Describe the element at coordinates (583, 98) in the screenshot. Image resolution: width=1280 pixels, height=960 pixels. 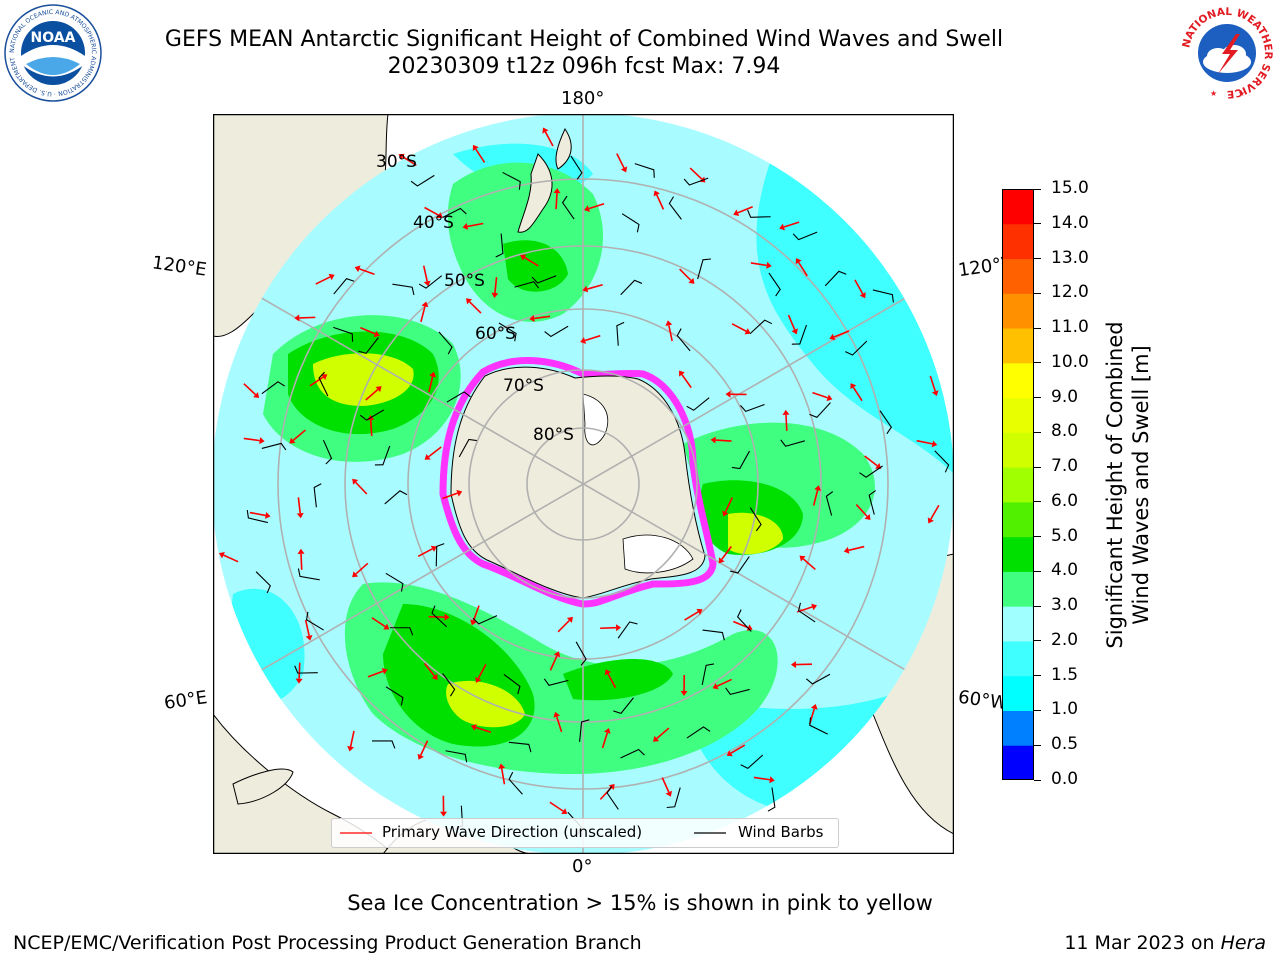
I see `lon-label-180: 180°` at that location.